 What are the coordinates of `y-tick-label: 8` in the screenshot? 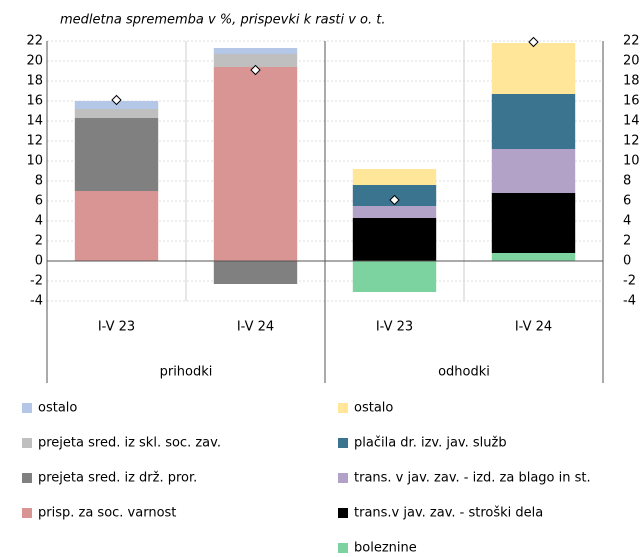 It's located at (39, 181).